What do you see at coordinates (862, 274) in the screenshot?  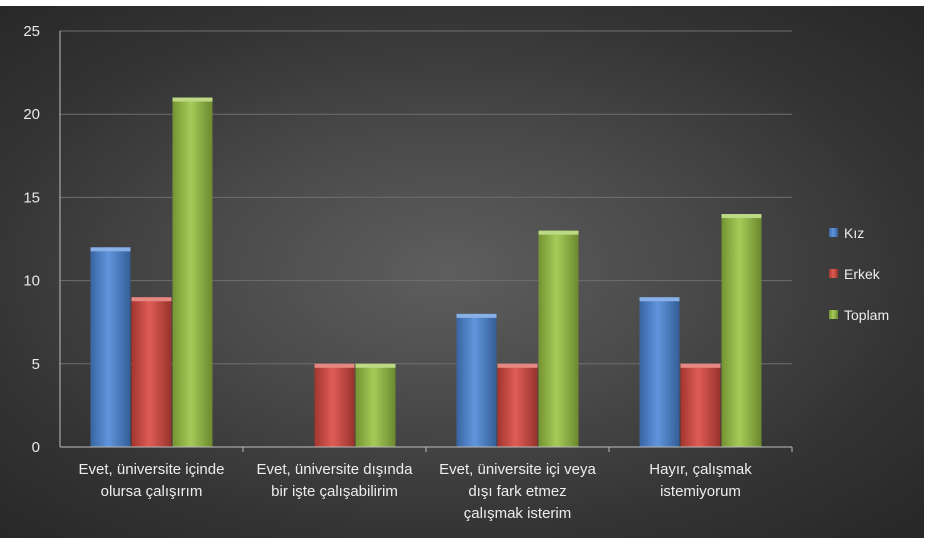 I see `legend-label: Erkek` at bounding box center [862, 274].